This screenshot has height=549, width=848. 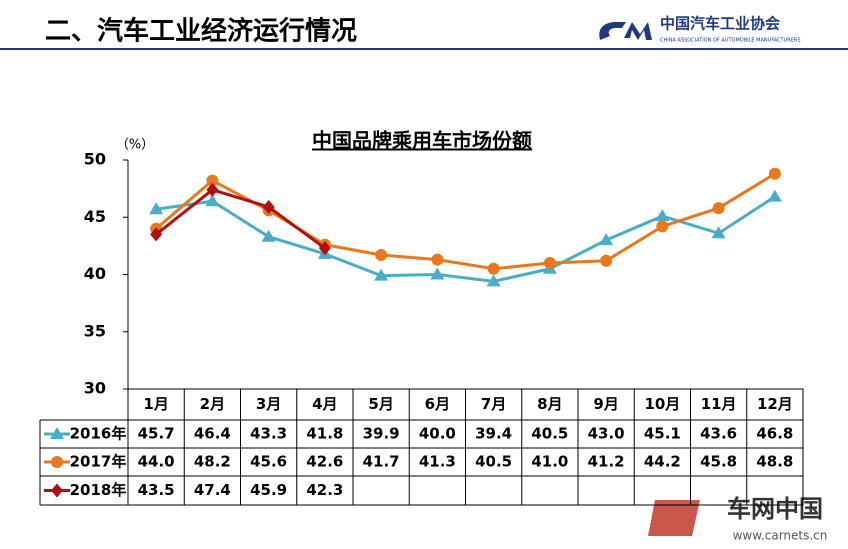 I want to click on x-tick-label: 7月, so click(x=493, y=404).